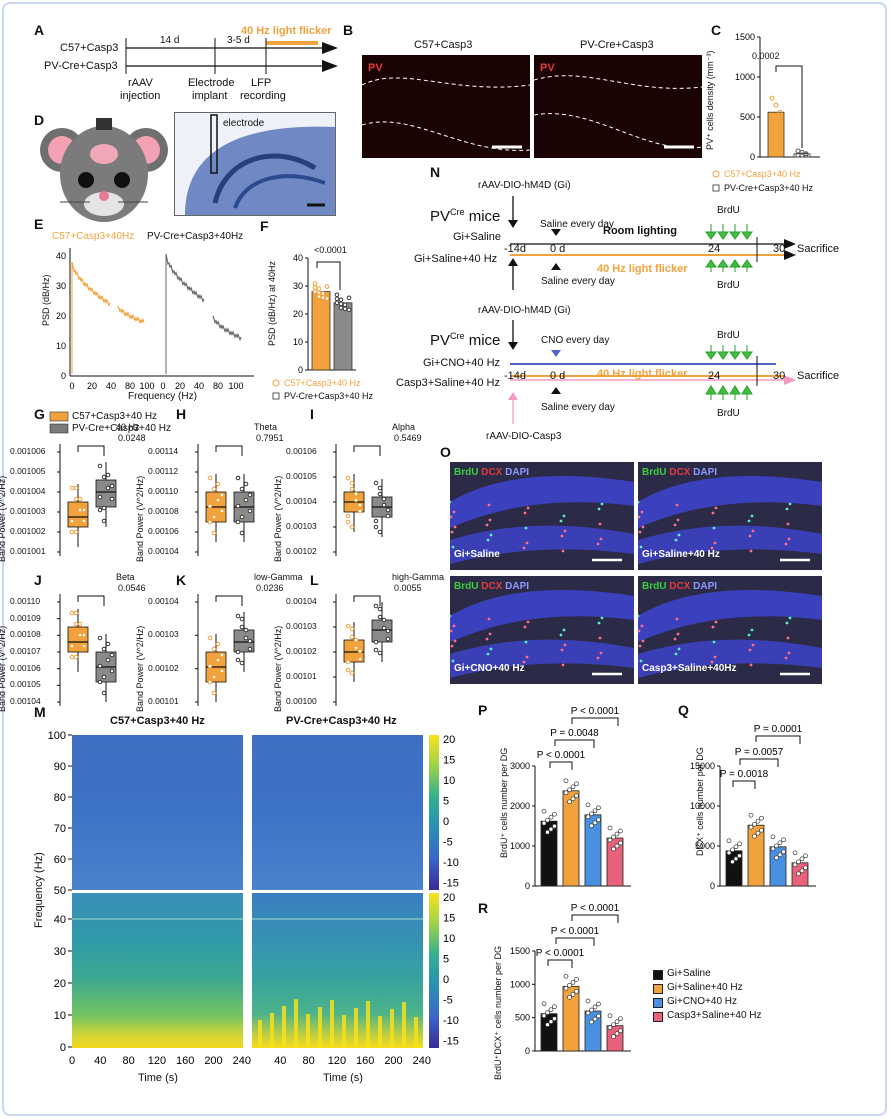  Describe the element at coordinates (25, 667) in the screenshot. I see `gl-ytick-label-3-4: 0.00106` at that location.